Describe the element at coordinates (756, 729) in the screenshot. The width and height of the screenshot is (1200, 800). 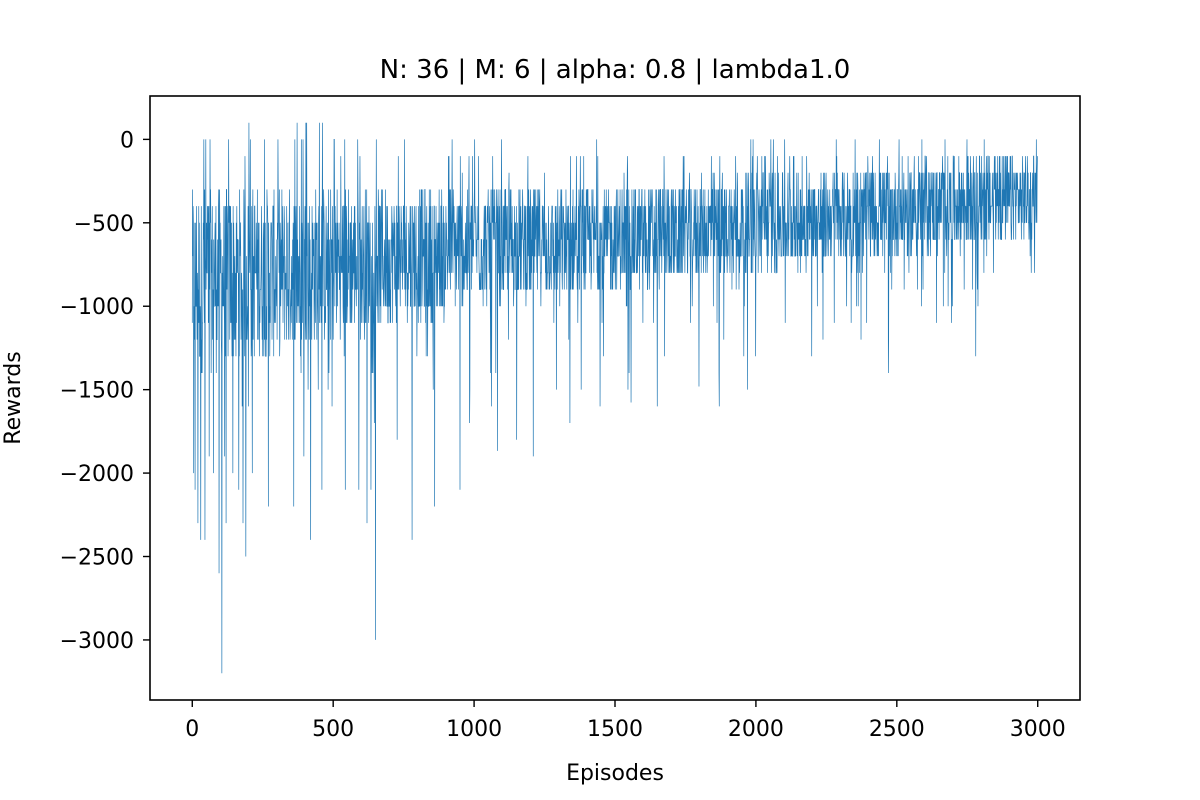
I see `x-tick-label: 2000` at that location.